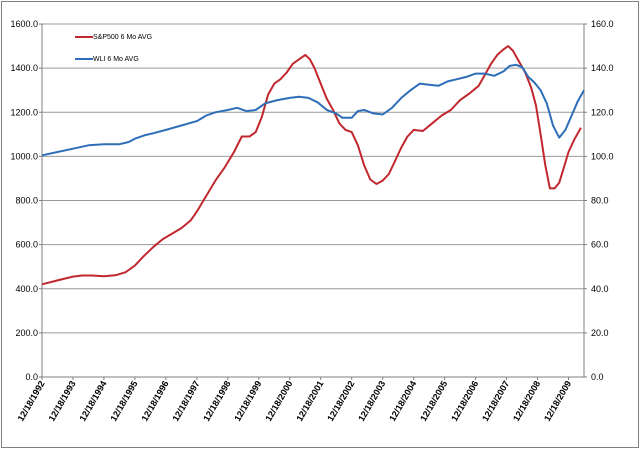 The height and width of the screenshot is (449, 640). What do you see at coordinates (24, 156) in the screenshot?
I see `left-tick-label: 1000.0` at bounding box center [24, 156].